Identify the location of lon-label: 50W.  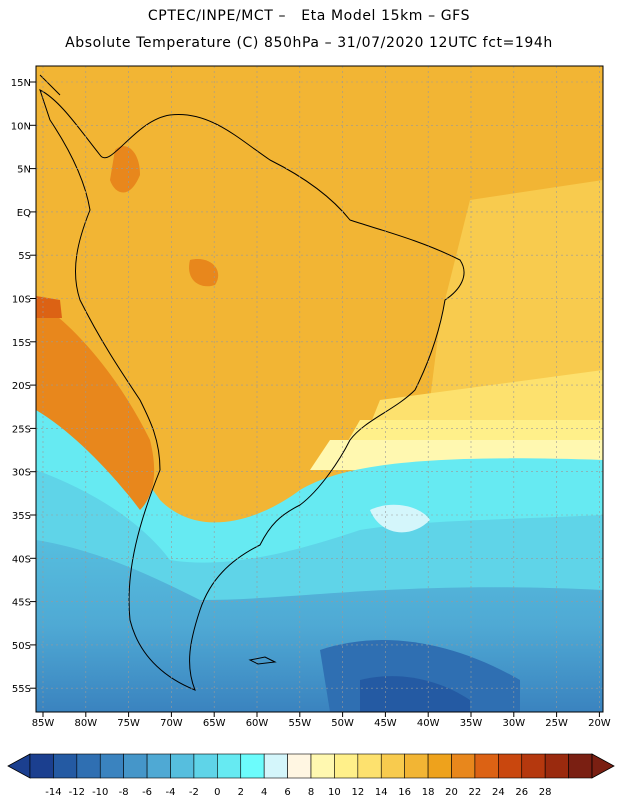
(342, 723).